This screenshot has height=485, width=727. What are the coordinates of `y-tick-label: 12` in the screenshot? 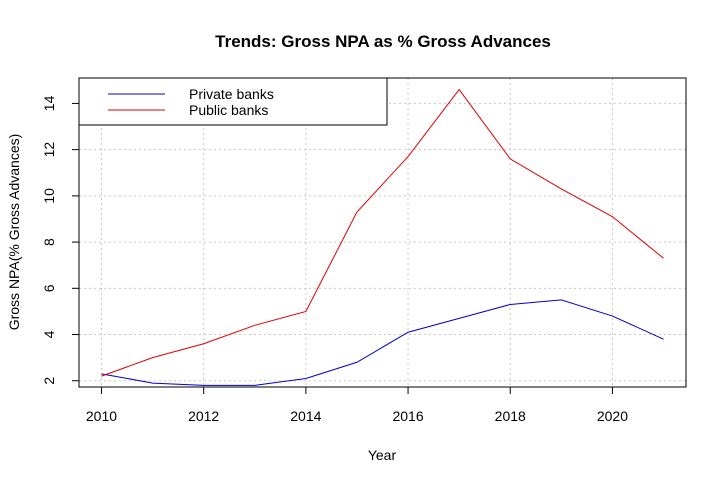 It's located at (49, 150).